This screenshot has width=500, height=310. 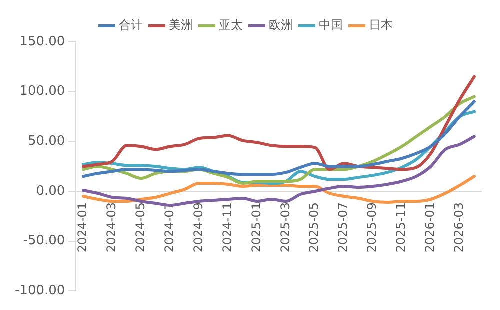 What do you see at coordinates (131, 25) in the screenshot?
I see `legend-label: 合计` at bounding box center [131, 25].